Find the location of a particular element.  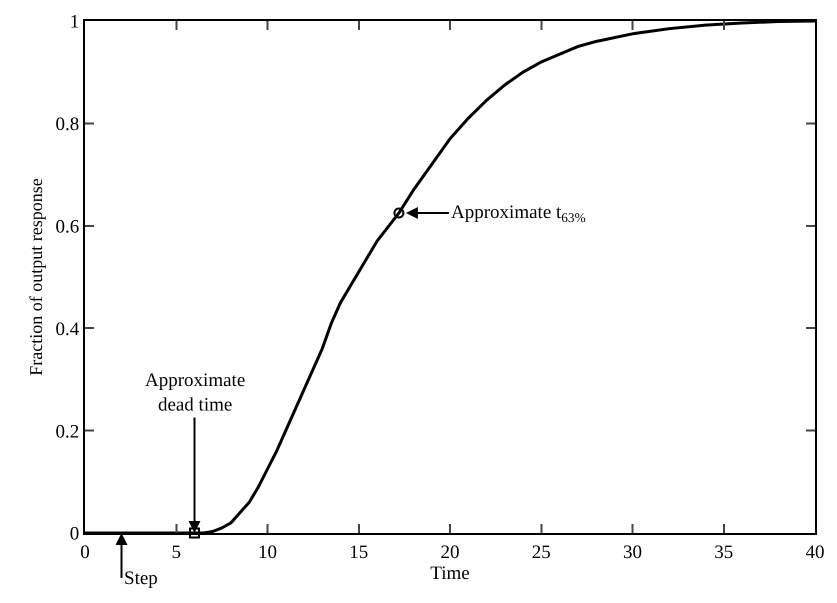

y-axis-title: Fraction of output response is located at coordinates (36, 277).